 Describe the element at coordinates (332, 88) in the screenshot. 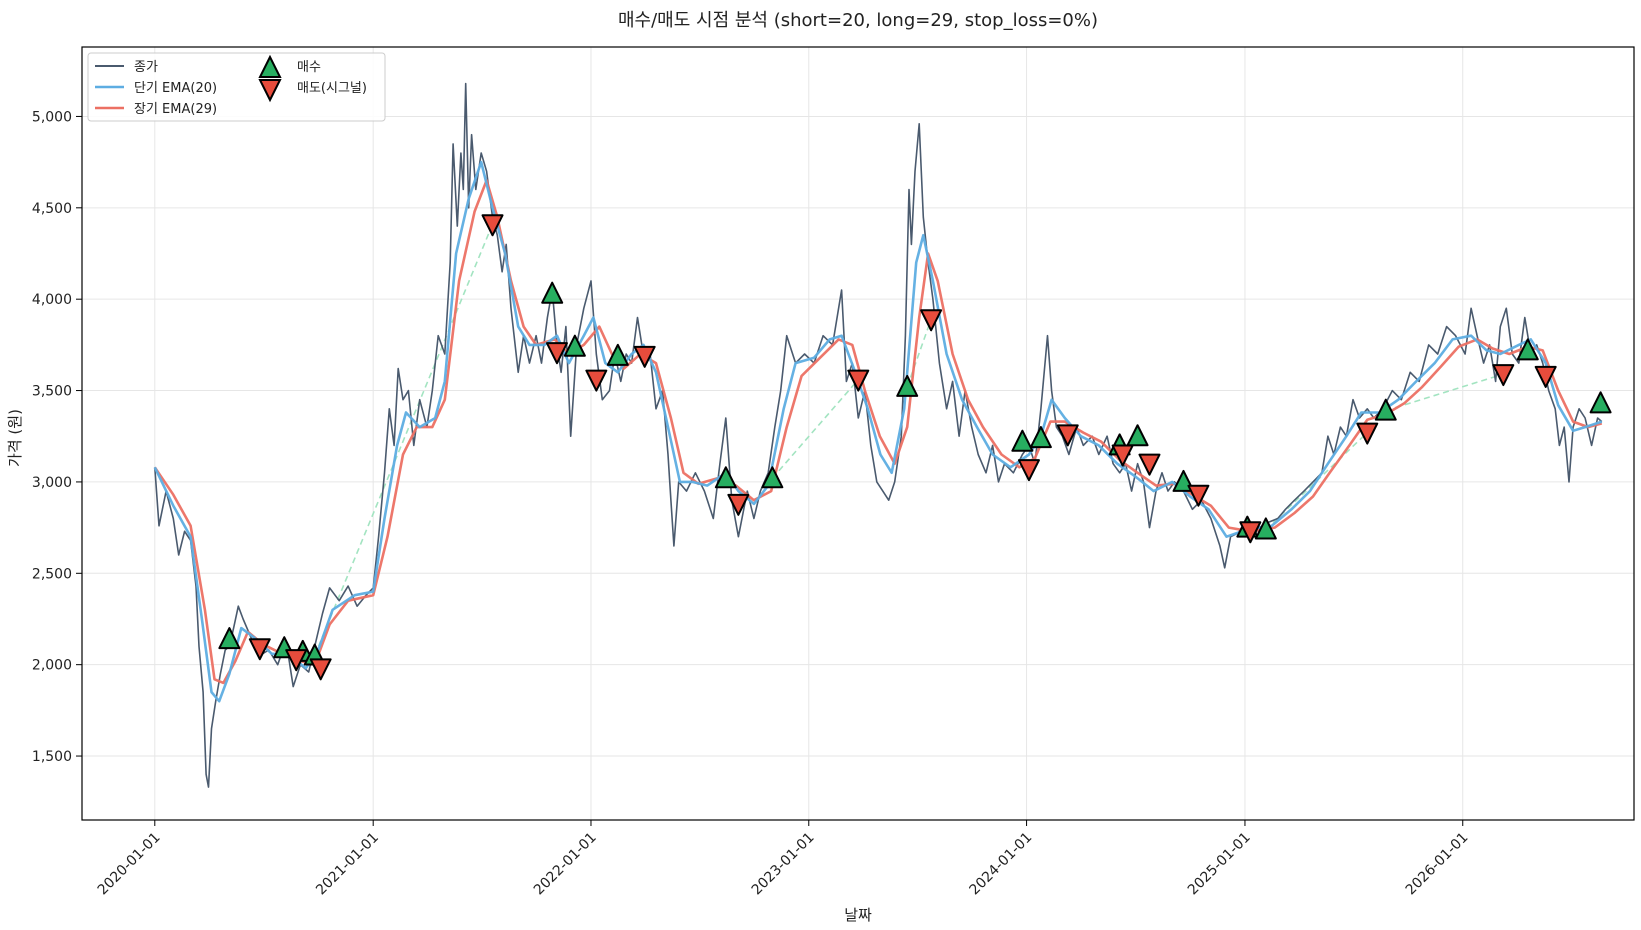

I see `legend-label-sell: 매도(시그널)` at that location.